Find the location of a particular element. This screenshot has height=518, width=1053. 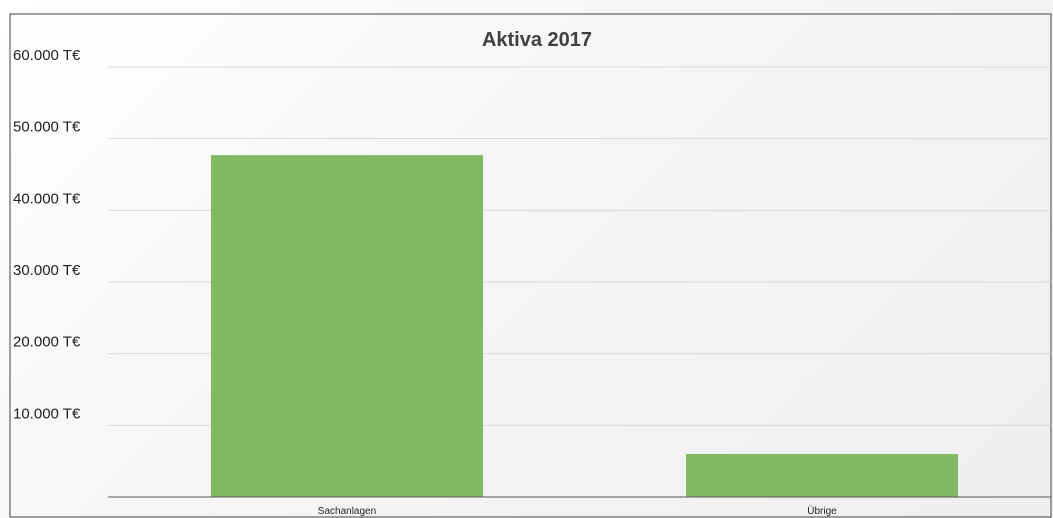

chart-title: Aktiva 2017 is located at coordinates (537, 40).